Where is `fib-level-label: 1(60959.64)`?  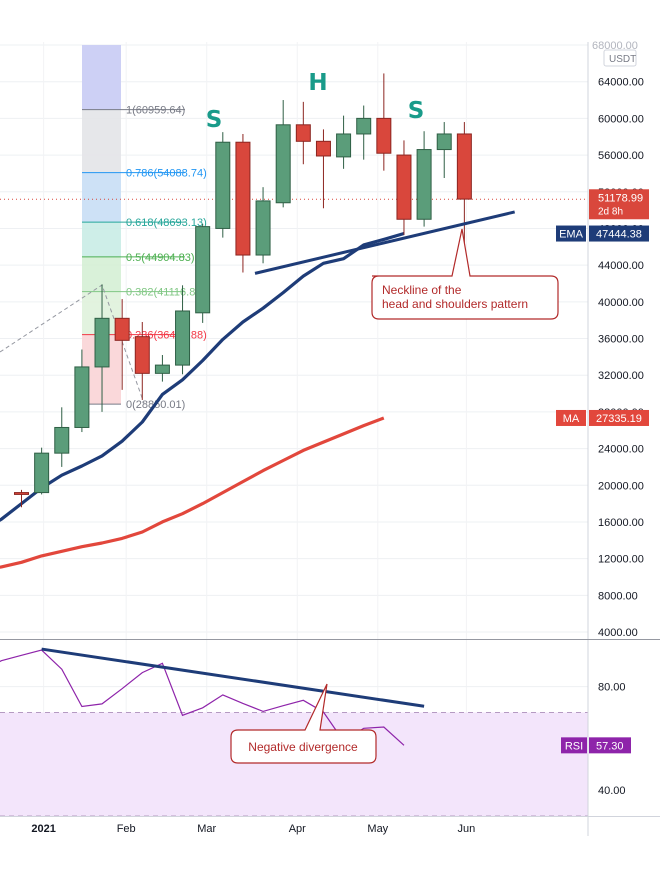 fib-level-label: 1(60959.64) is located at coordinates (155, 111).